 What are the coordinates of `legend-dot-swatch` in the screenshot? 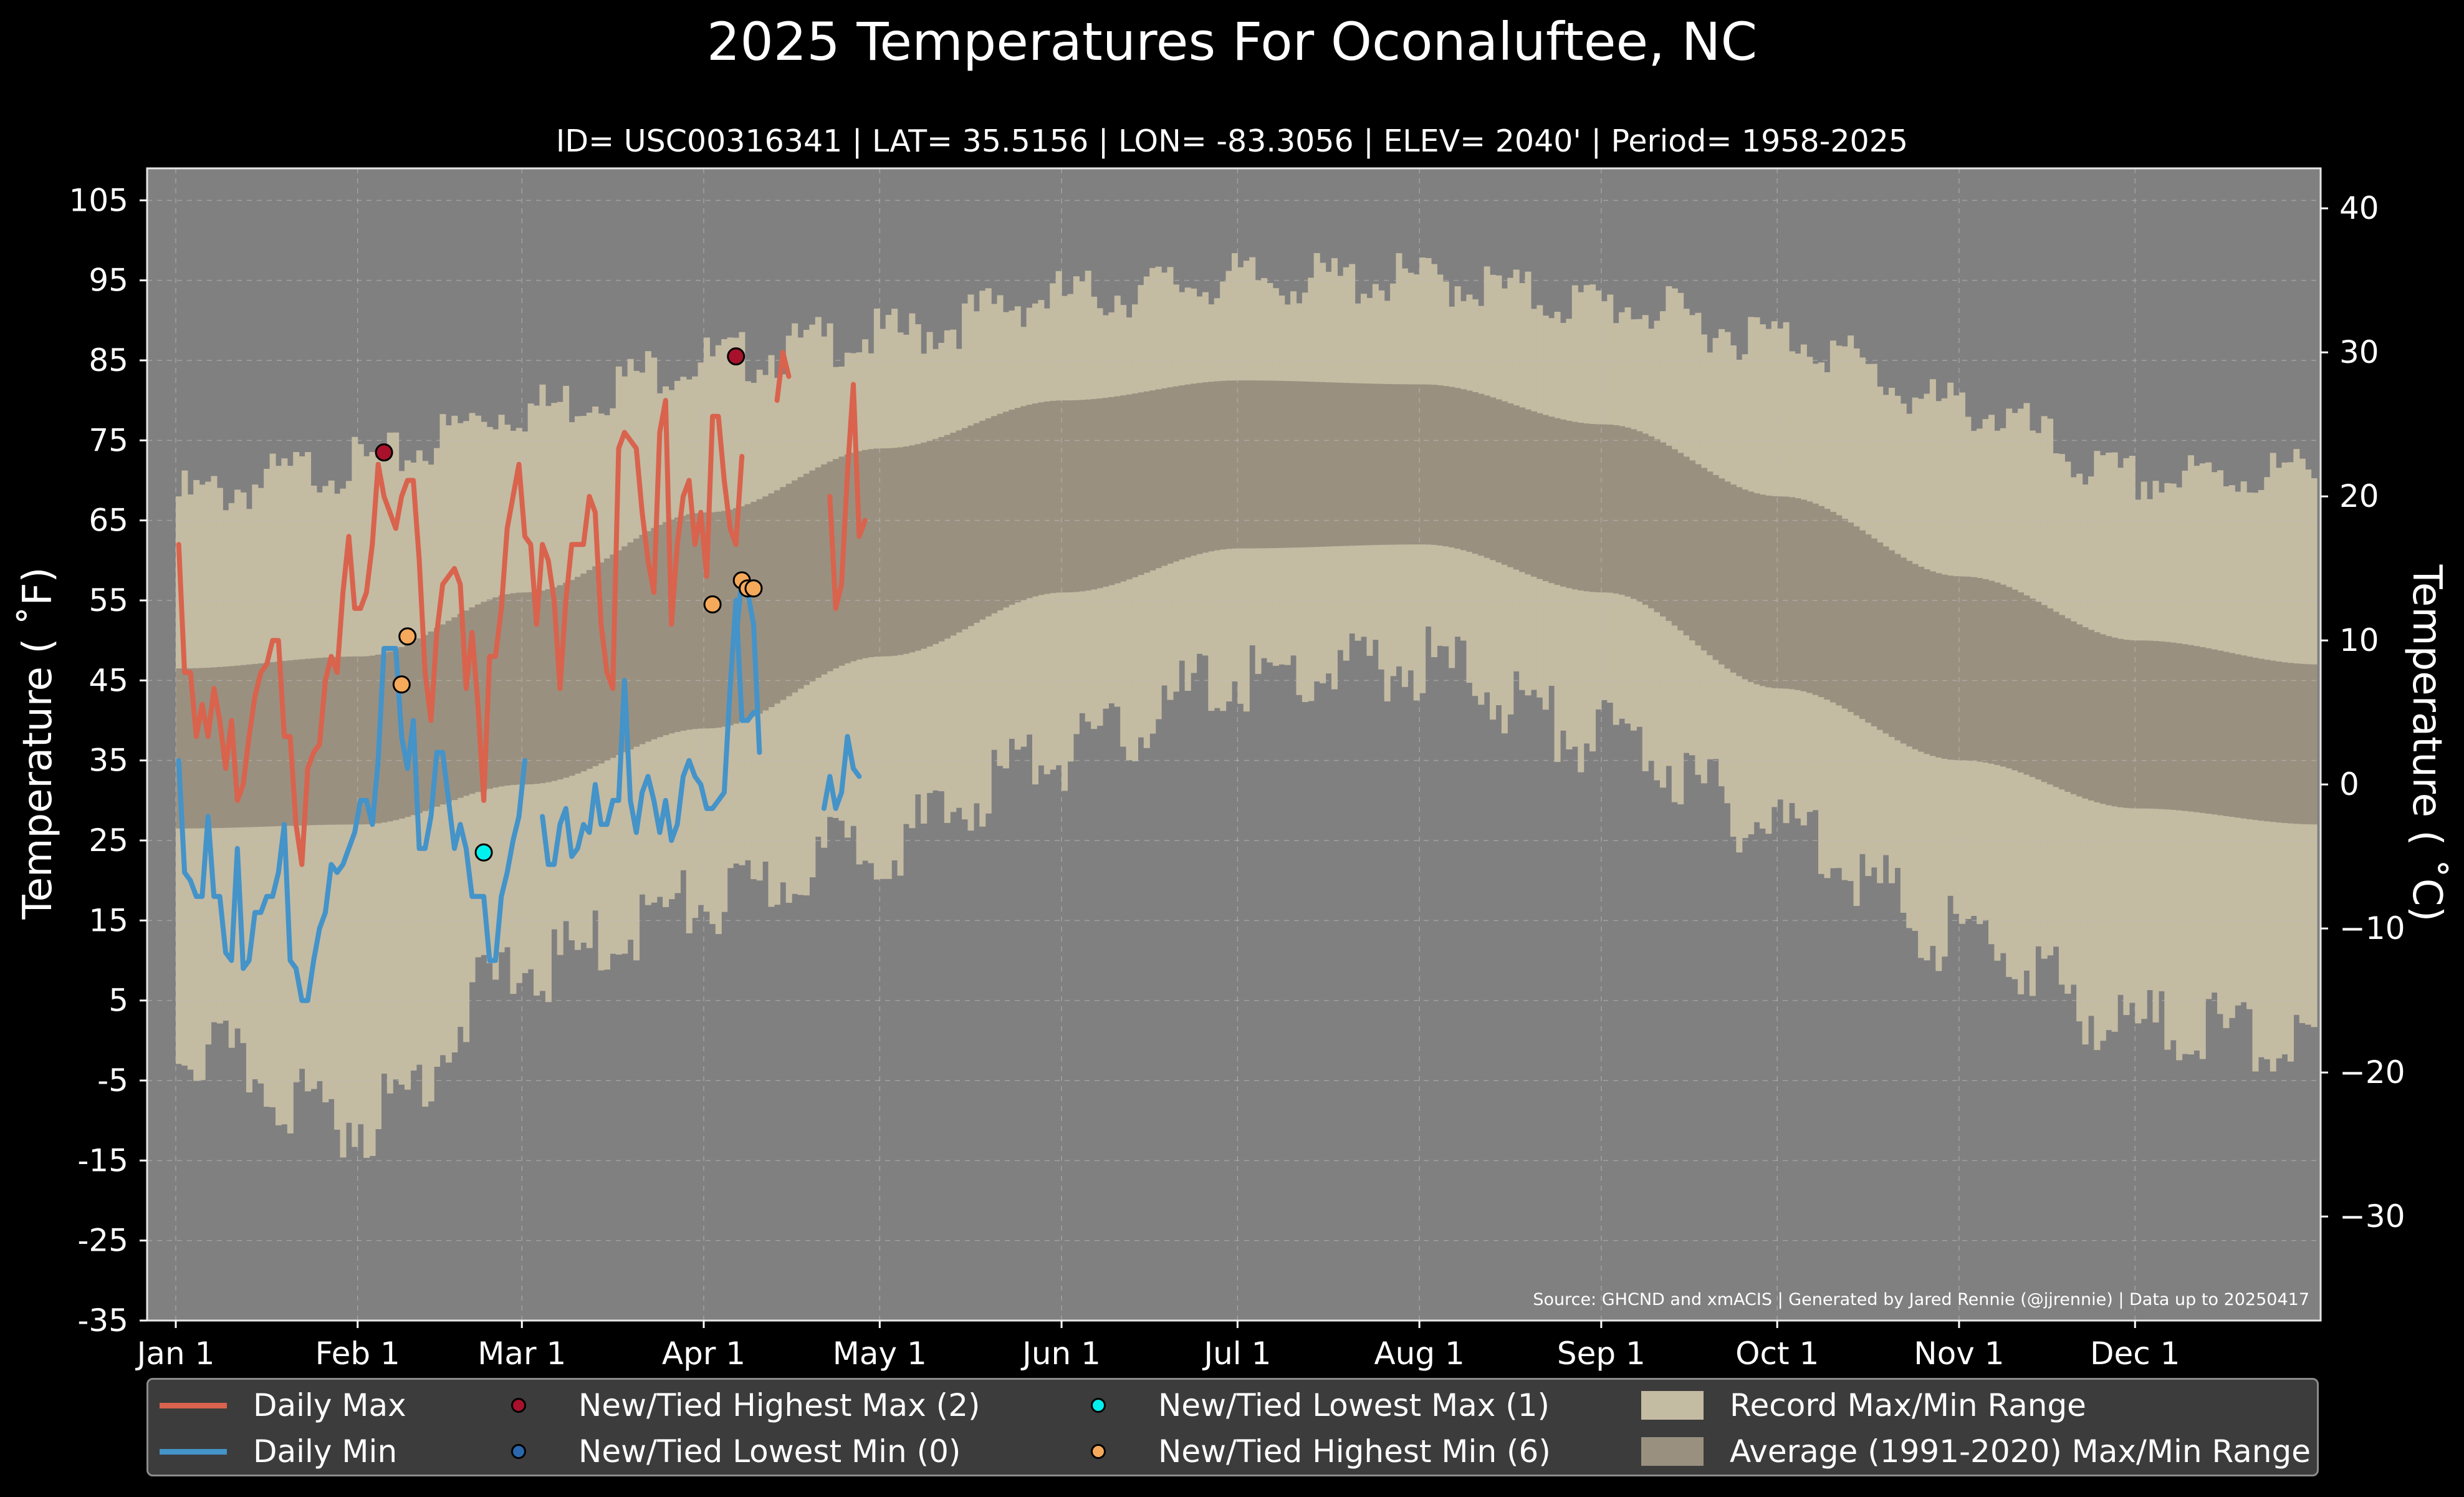 It's located at (1098, 1405).